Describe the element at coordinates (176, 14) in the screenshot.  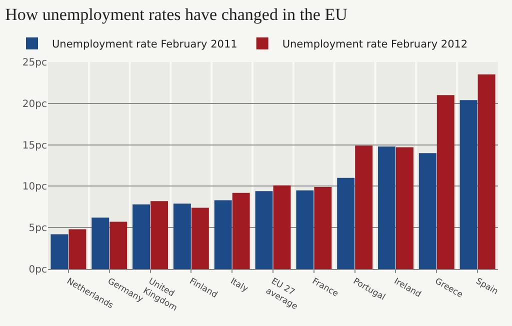
I see `chart-title: How unemployment rates have changed in the EU` at that location.